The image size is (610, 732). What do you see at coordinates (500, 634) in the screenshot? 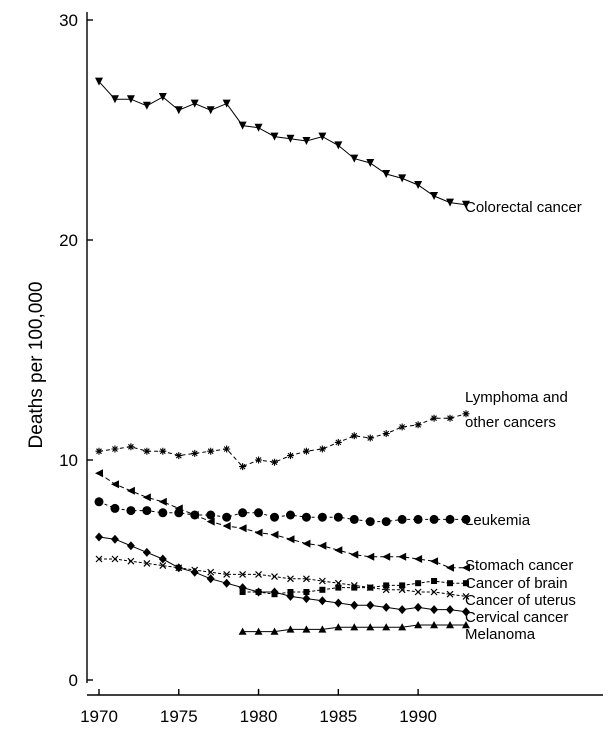
I see `series-label-melanoma: Melanoma` at bounding box center [500, 634].